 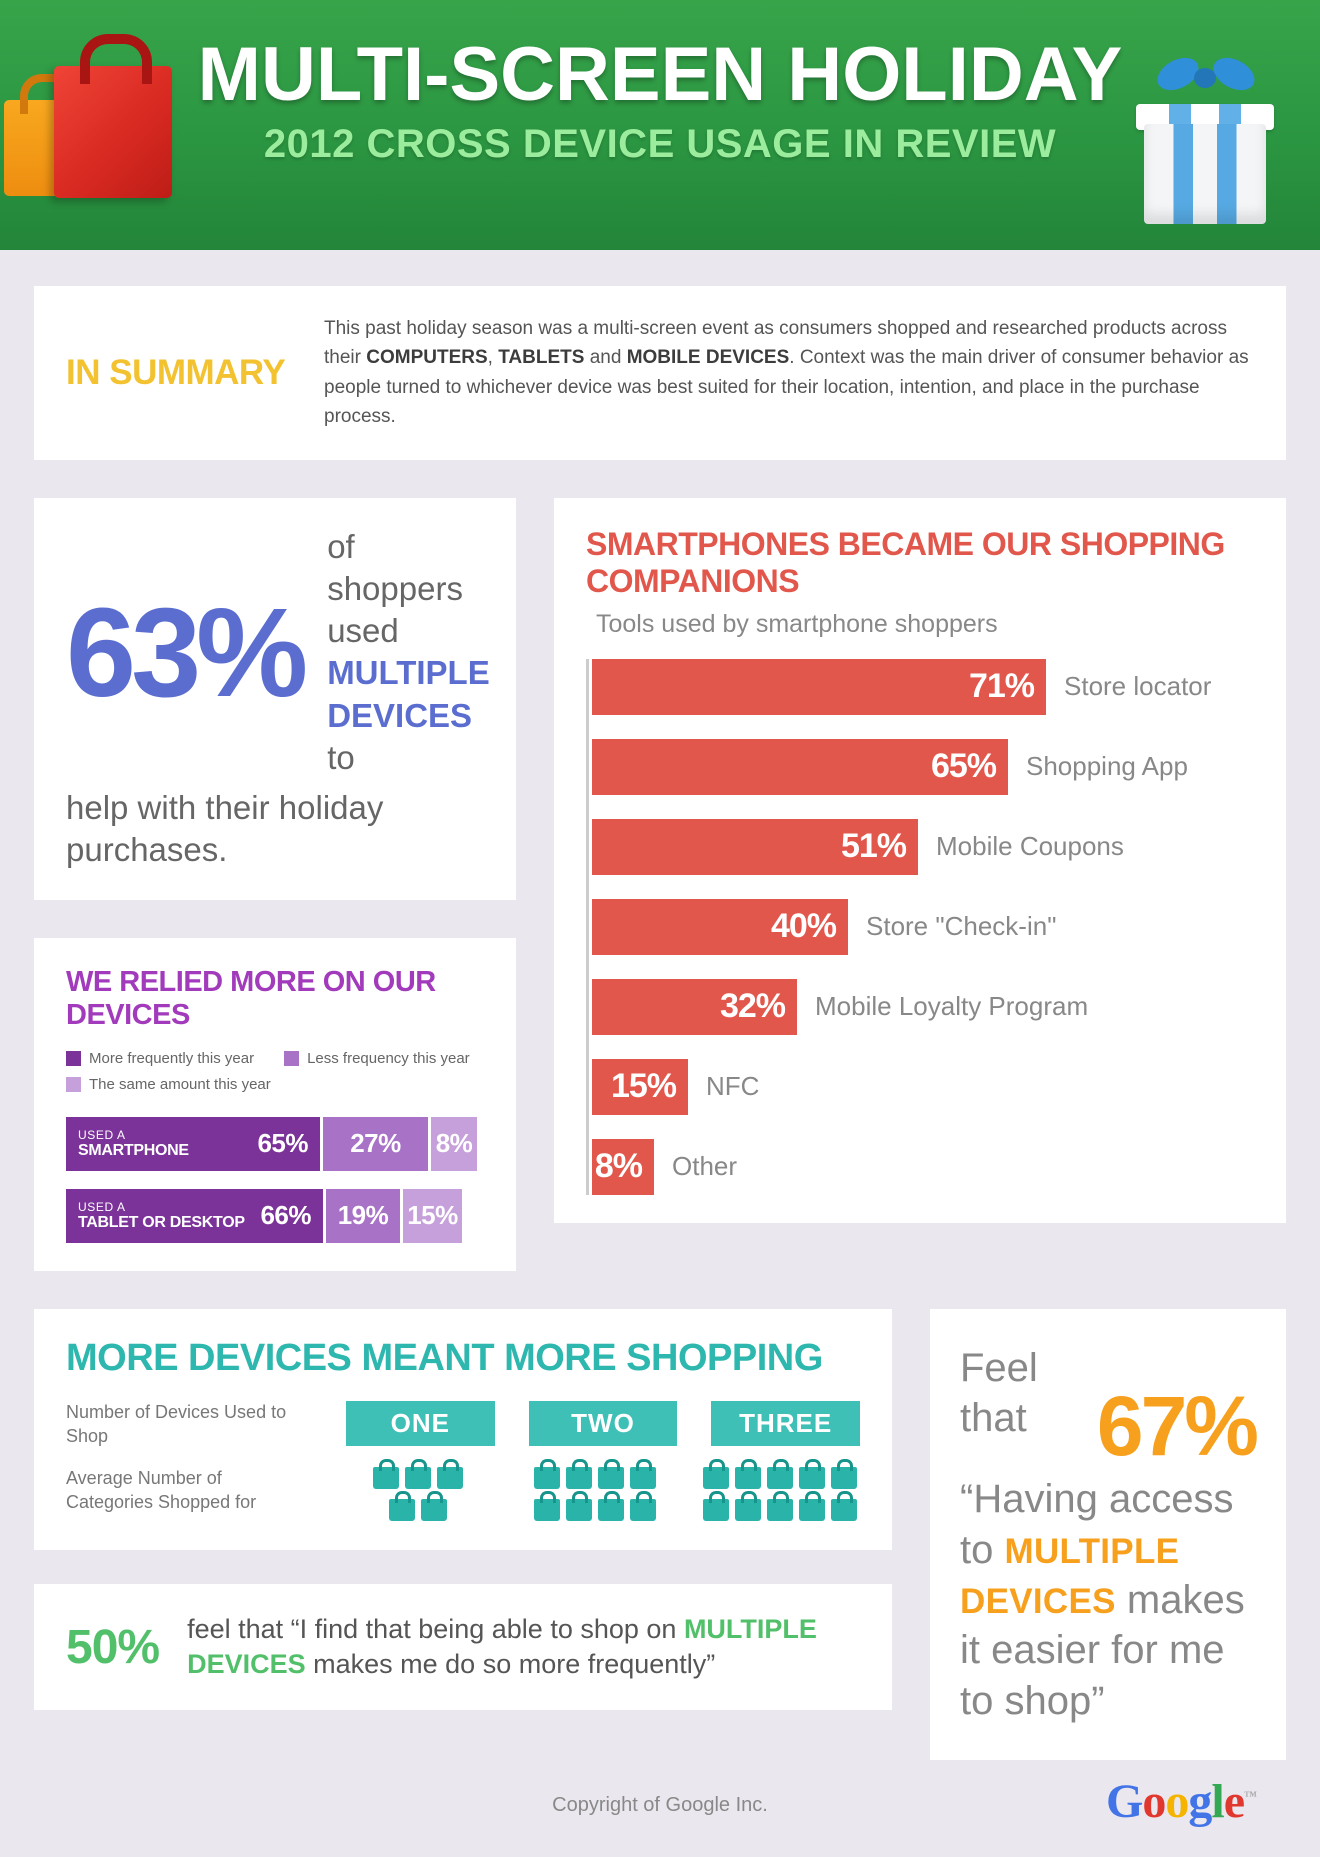 I want to click on tool-bar: 65%, so click(x=800, y=766).